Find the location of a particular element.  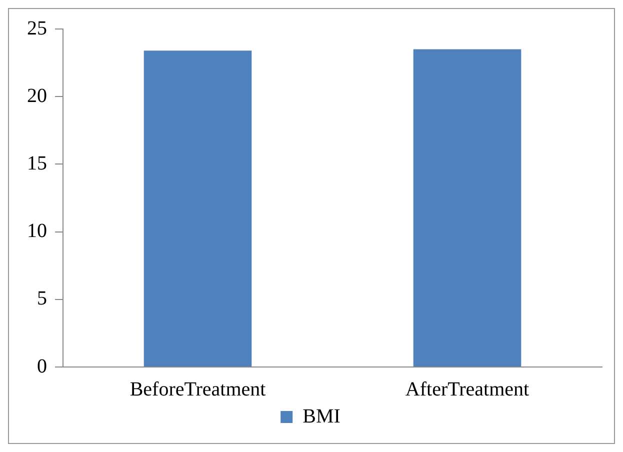

y-tick-label: 25 is located at coordinates (37, 28).